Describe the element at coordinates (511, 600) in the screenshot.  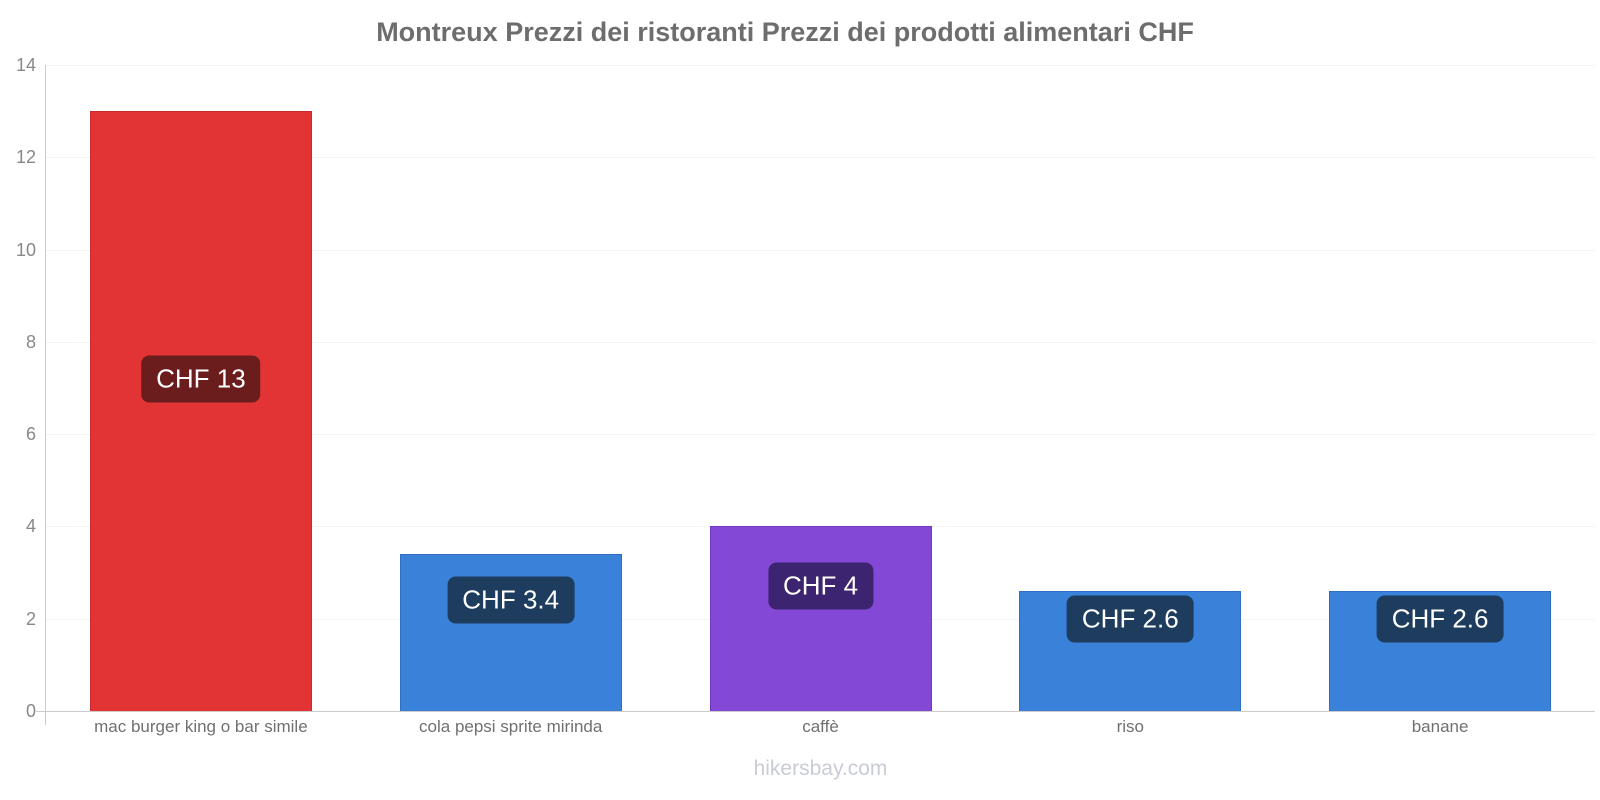
I see `value-badge-cola-pepsi-sprite-mirinda: CHF 3.4` at that location.